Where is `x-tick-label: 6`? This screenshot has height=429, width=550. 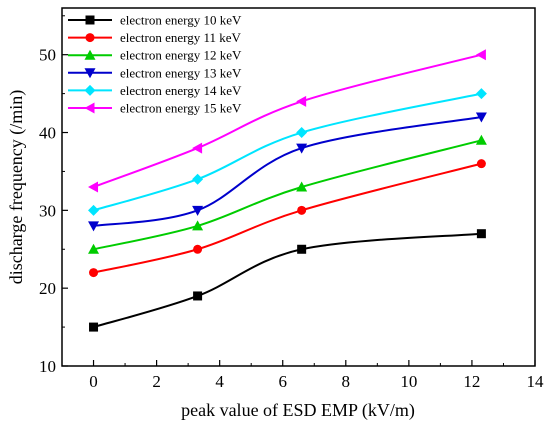
x-tick-label: 6 is located at coordinates (282, 381).